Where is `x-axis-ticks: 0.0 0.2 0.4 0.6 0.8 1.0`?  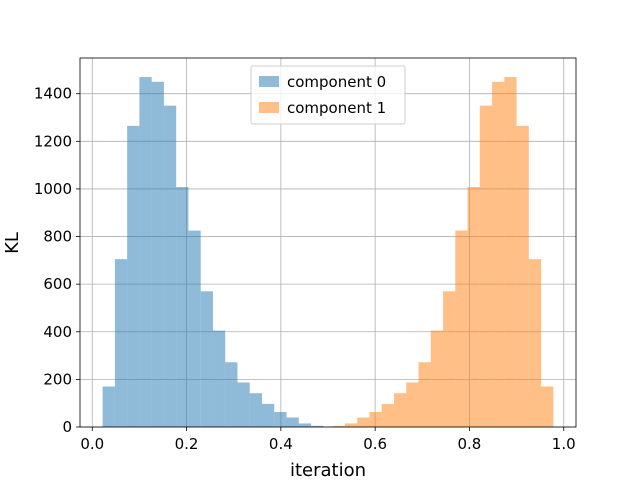 x-axis-ticks: 0.0 0.2 0.4 0.6 0.8 1.0 is located at coordinates (328, 440).